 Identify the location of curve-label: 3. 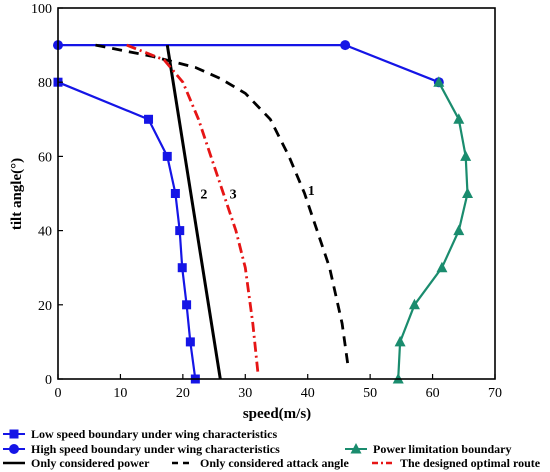
(233, 195).